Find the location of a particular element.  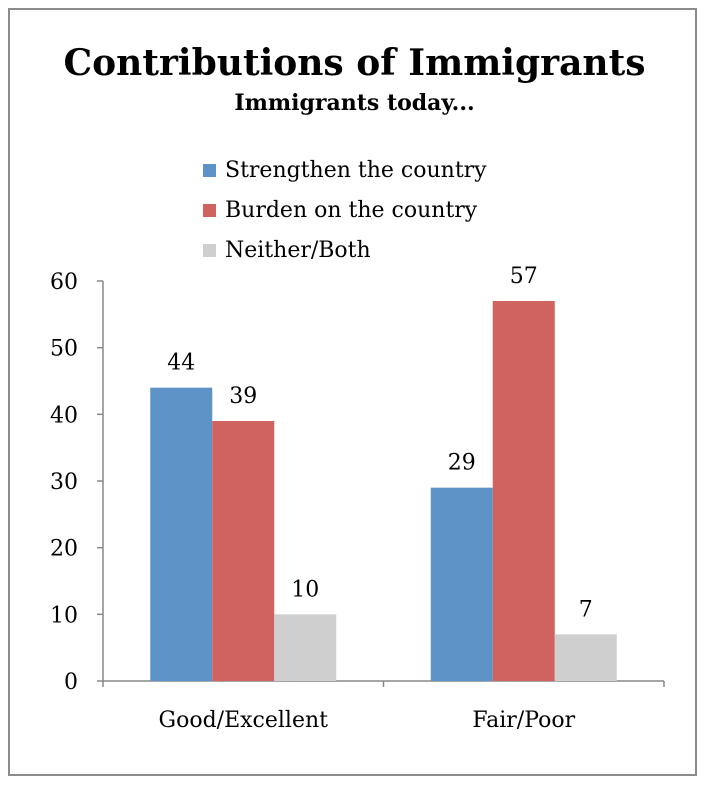

legend-swatch-burden is located at coordinates (209, 210).